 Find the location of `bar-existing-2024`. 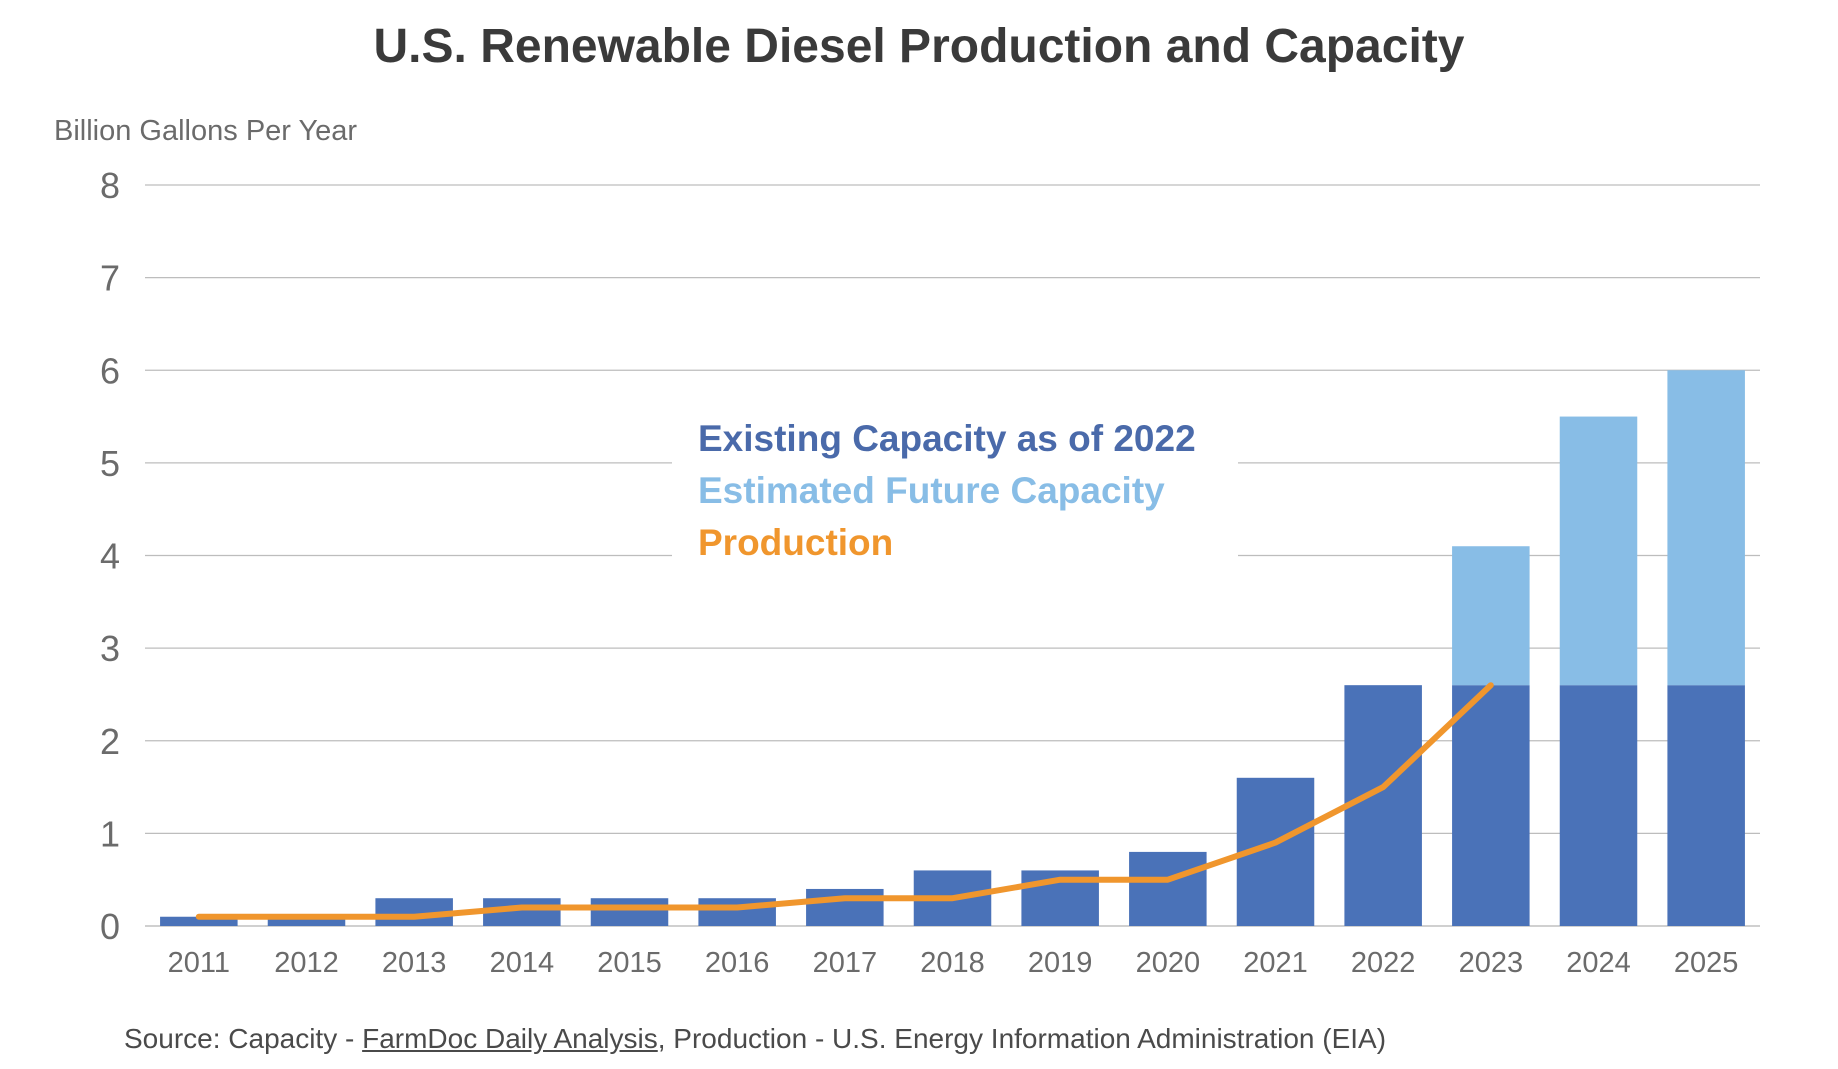

bar-existing-2024 is located at coordinates (1598, 805).